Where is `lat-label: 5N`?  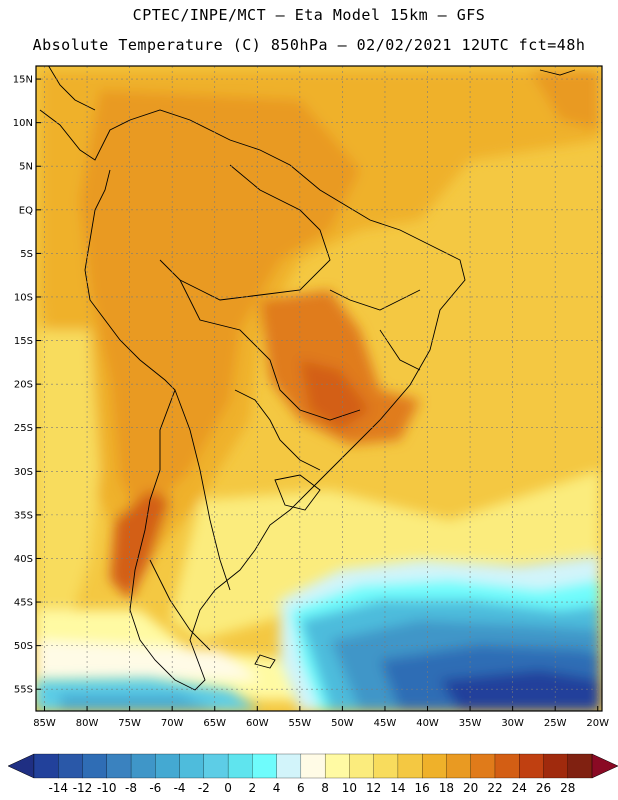 lat-label: 5N is located at coordinates (26, 167).